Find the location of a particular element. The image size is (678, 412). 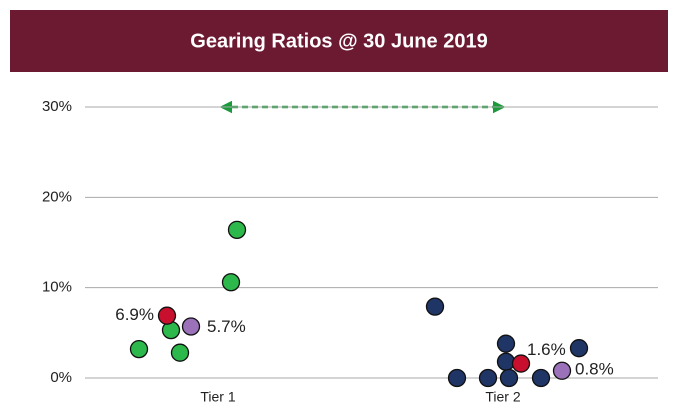

data-label: 0.8% is located at coordinates (594, 368).